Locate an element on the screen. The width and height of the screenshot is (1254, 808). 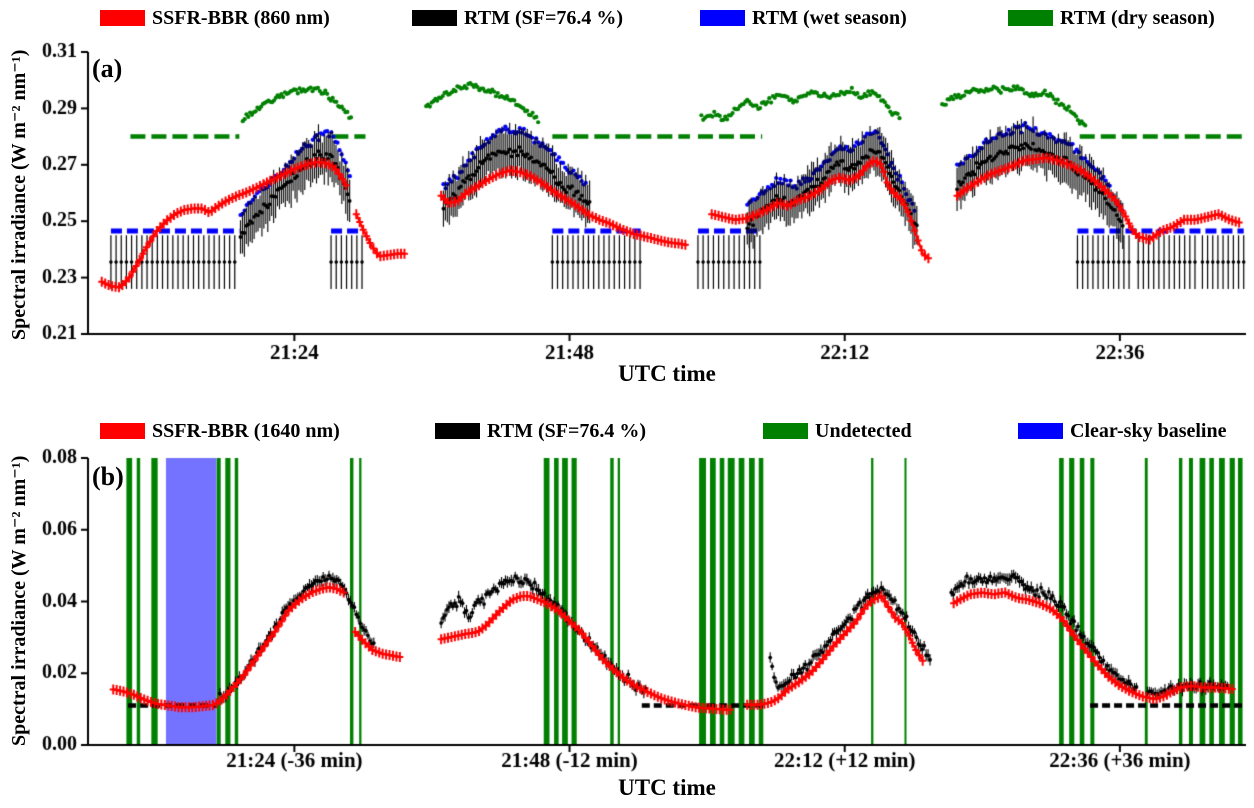
legend-item-rtm-wet: RTM (wet season) is located at coordinates (803, 18).